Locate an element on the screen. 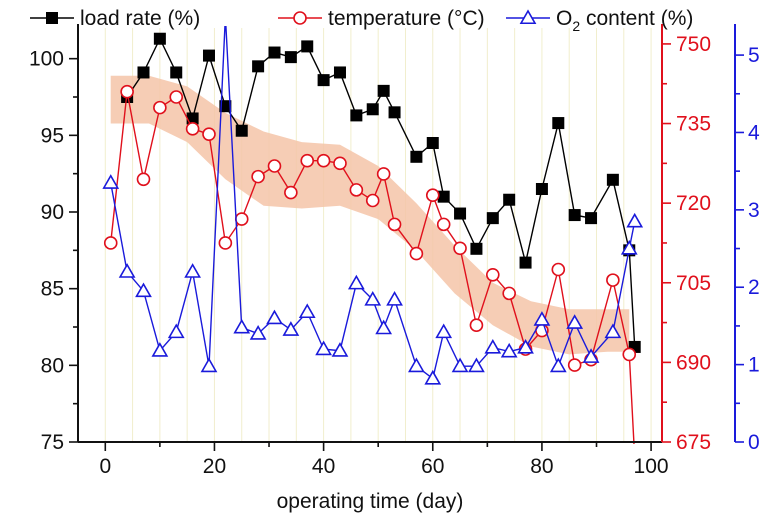 This screenshot has height=524, width=766. o2-tick-label: 3 is located at coordinates (754, 210).